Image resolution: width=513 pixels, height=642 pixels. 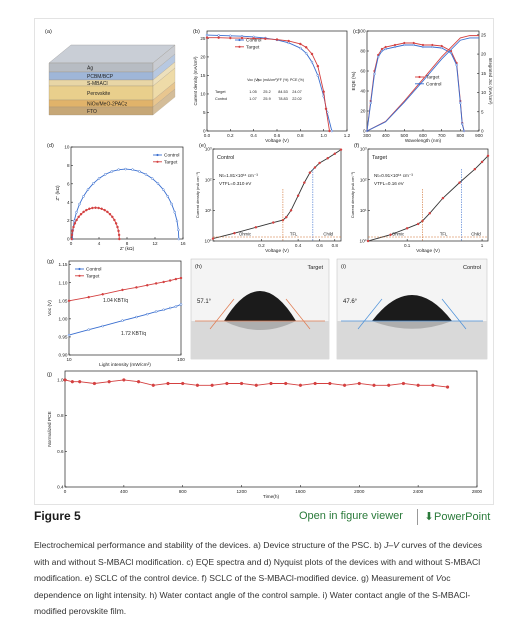 What do you see at coordinates (127, 243) in the screenshot?
I see `x-tick-label: 8` at bounding box center [127, 243].